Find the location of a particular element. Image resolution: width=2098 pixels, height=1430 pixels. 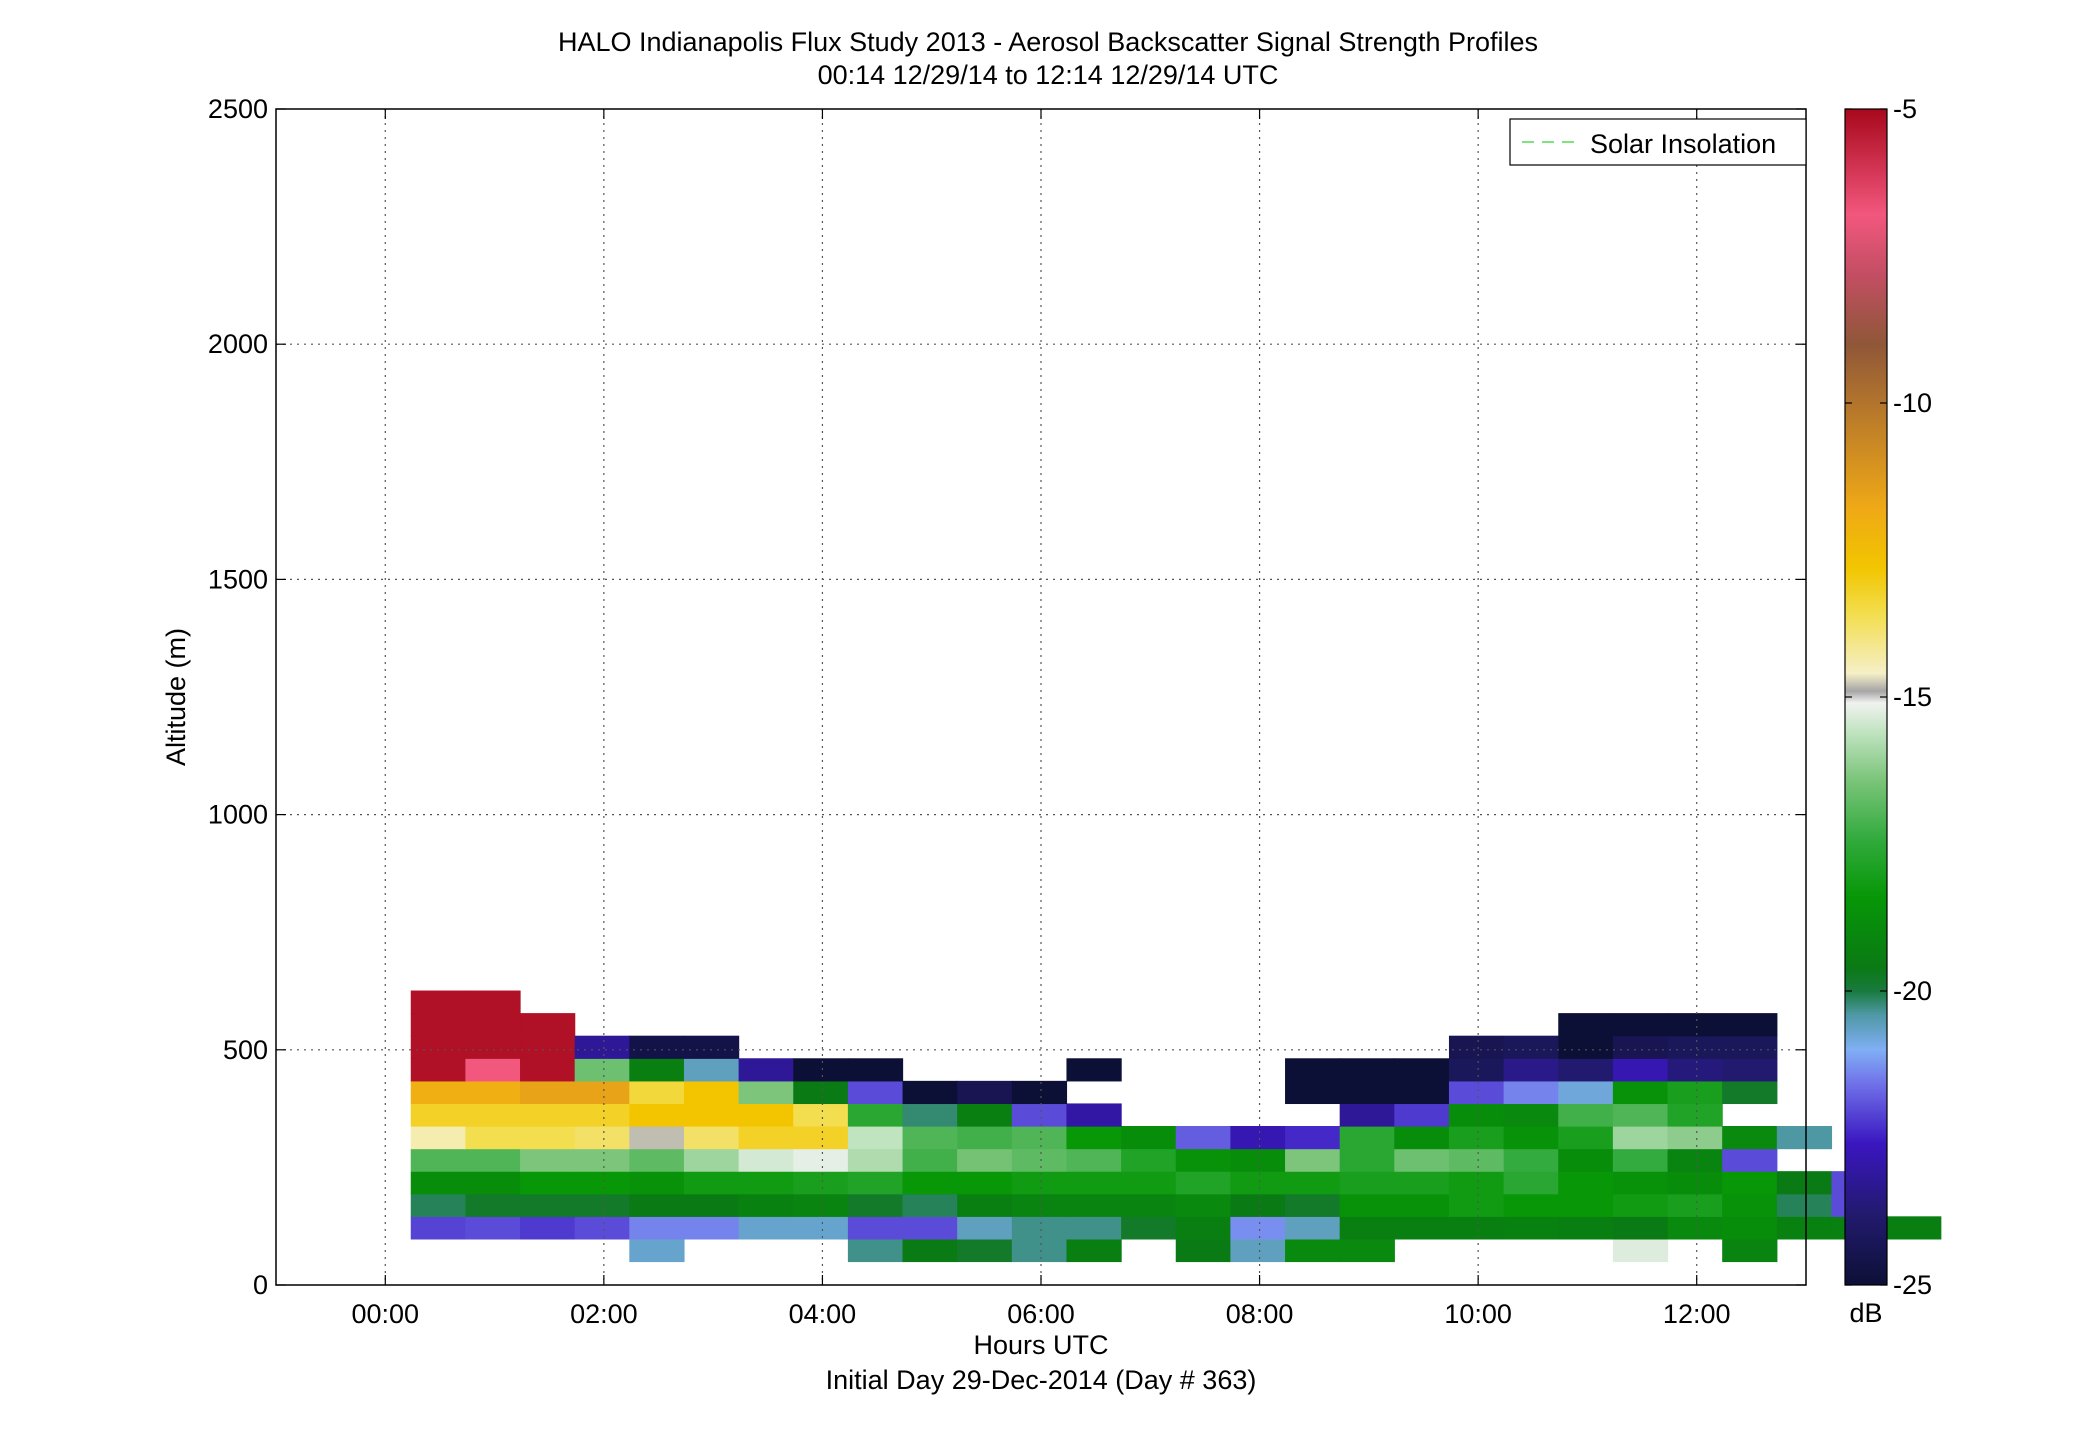

x-tick-label: 00:00 is located at coordinates (385, 1314).